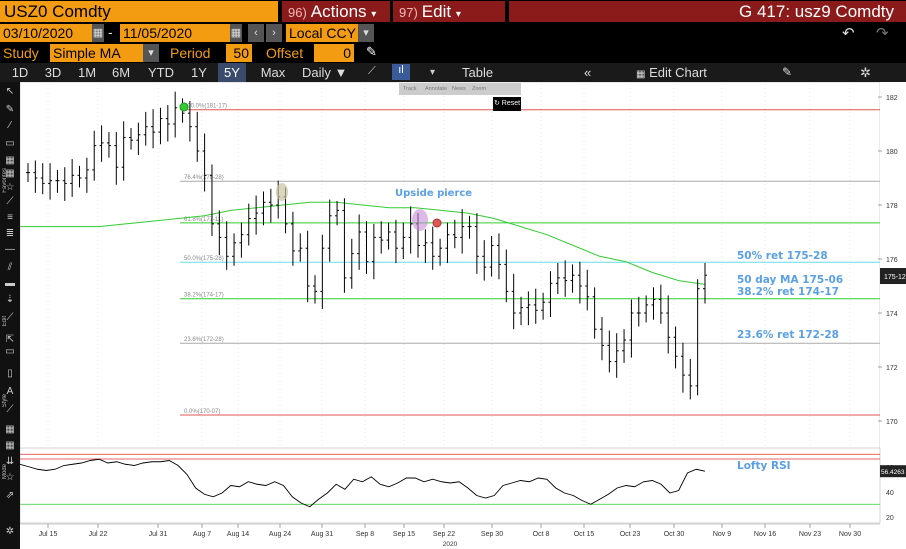 The height and width of the screenshot is (549, 906). Describe the element at coordinates (322, 534) in the screenshot. I see `time-axis-tick-label: Aug 31` at that location.